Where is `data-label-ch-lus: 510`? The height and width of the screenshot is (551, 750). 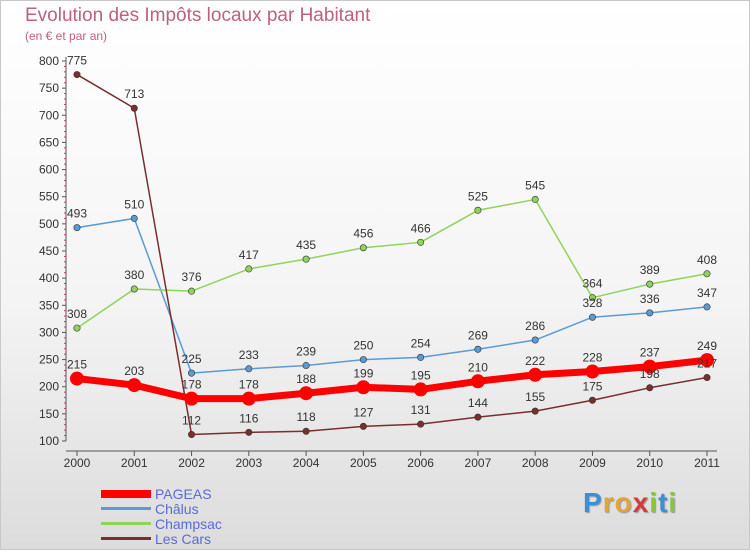 data-label-ch-lus: 510 is located at coordinates (134, 204).